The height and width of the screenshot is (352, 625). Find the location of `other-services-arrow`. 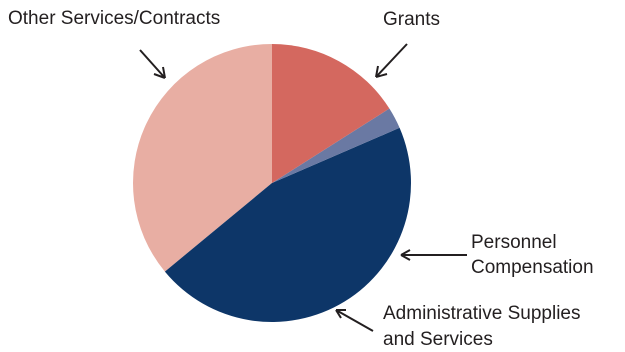

other-services-arrow is located at coordinates (152, 64).